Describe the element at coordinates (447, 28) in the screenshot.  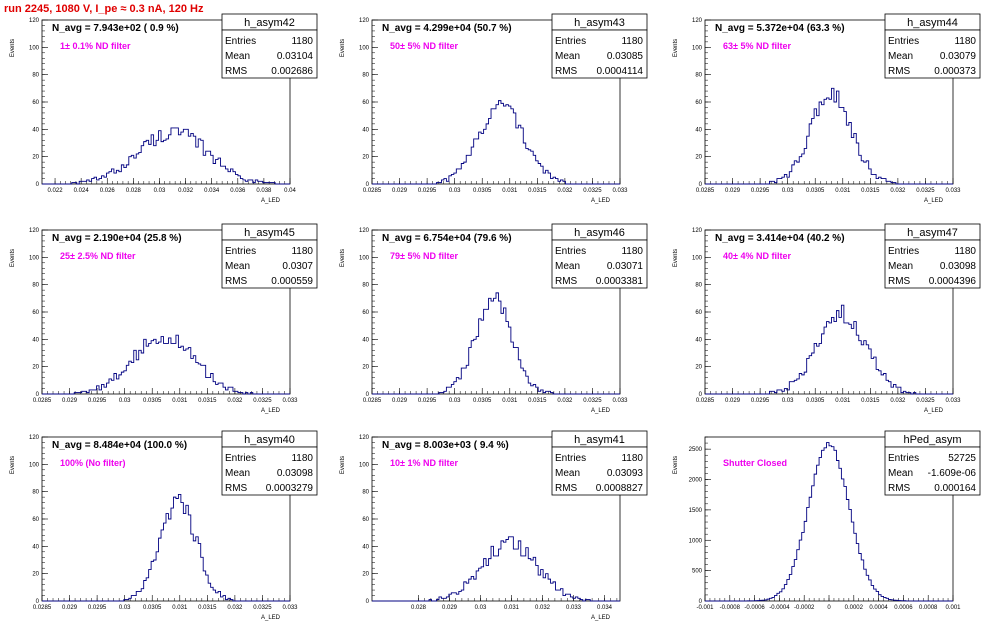
I see `navg-label: N_avg = 4.299e+04 (50.7 %)` at that location.